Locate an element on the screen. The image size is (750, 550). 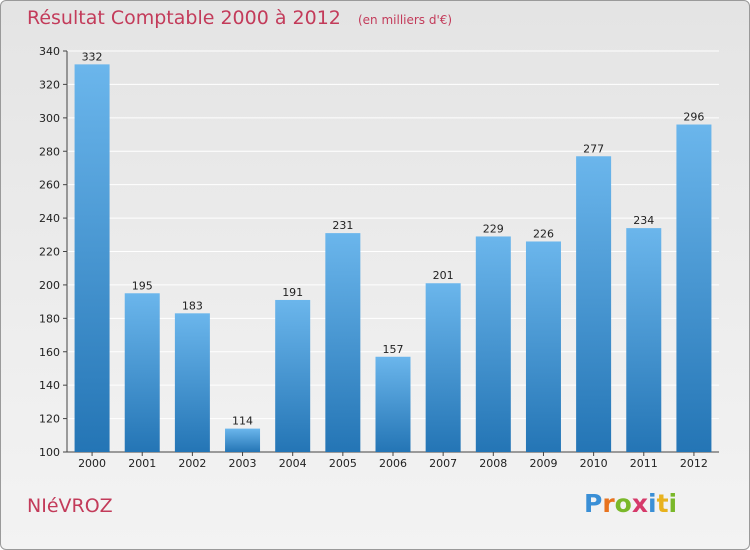
y-tick-label: 180 is located at coordinates (49, 318).